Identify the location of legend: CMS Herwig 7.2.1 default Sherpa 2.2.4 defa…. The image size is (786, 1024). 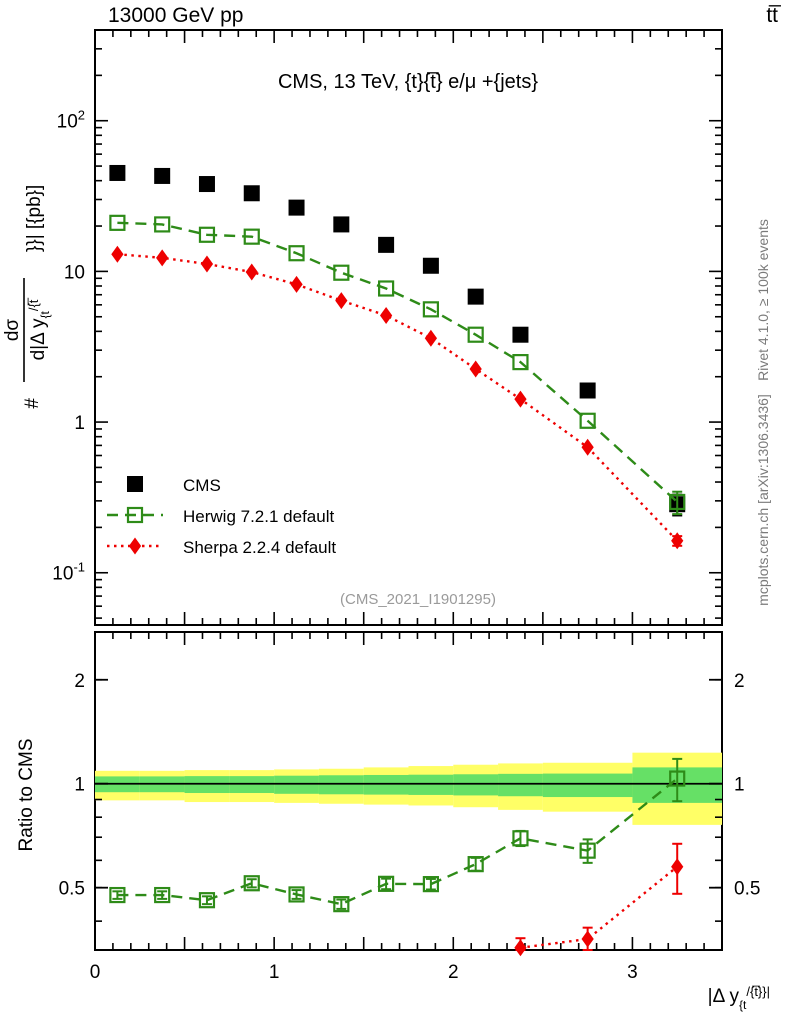
(221, 516).